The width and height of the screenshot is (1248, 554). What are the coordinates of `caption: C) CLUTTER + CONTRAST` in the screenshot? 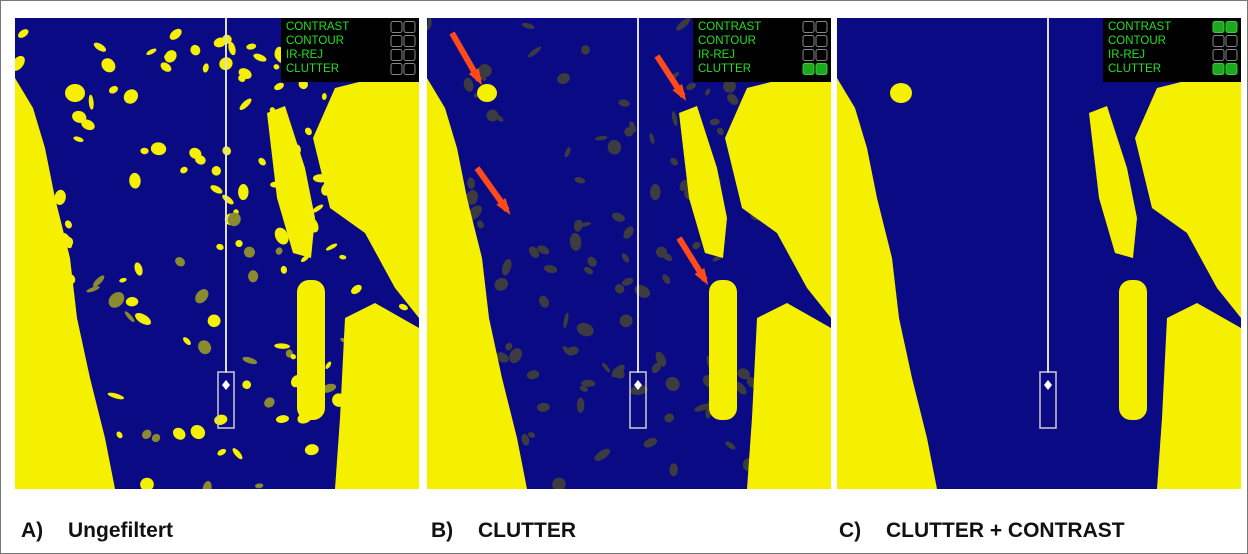 It's located at (982, 531).